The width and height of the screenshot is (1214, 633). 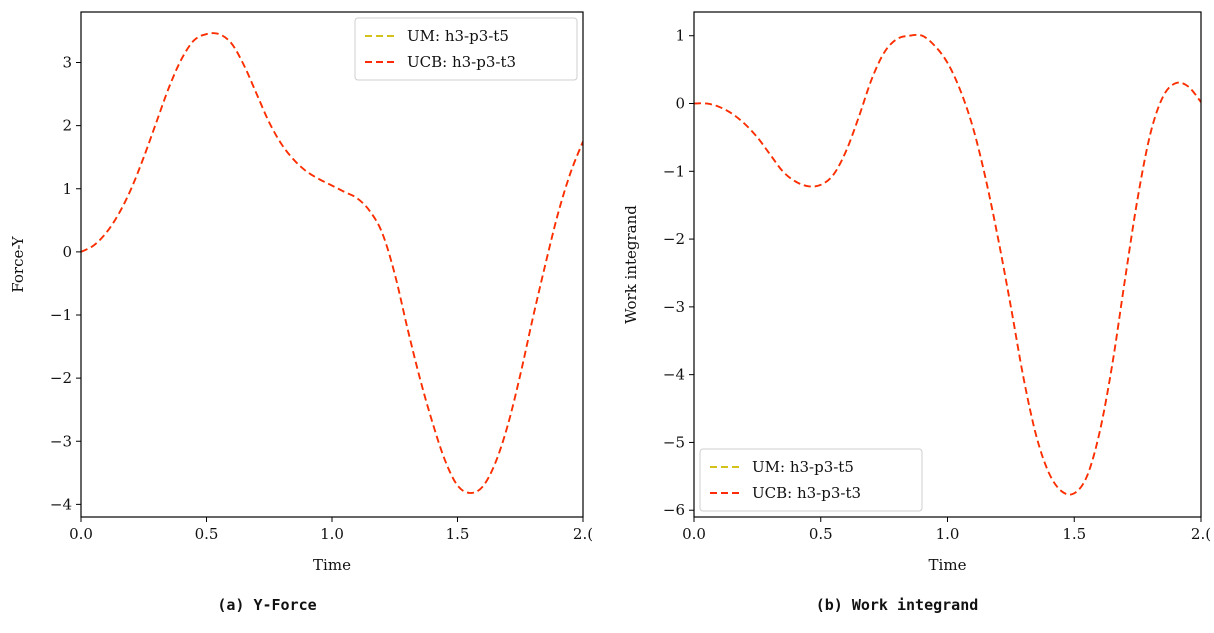 I want to click on caption-b: (b) Work integrand, so click(x=897, y=605).